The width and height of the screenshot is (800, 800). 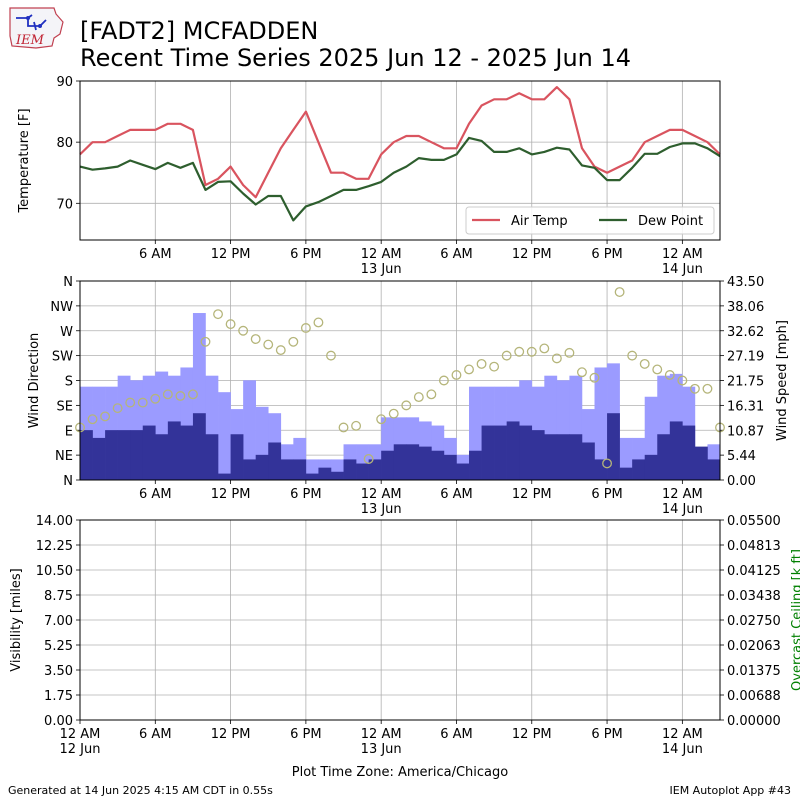 I want to click on ceiling-tick-label: 0.04813, so click(x=754, y=546).